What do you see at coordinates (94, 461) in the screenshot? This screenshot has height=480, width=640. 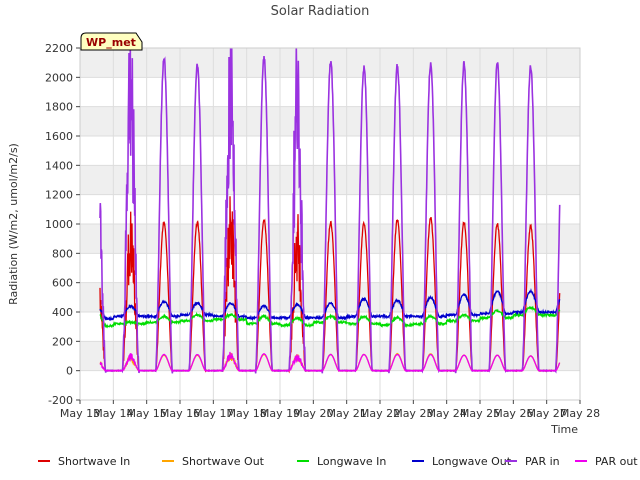 I see `legend-label: Shortwave In` at bounding box center [94, 461].